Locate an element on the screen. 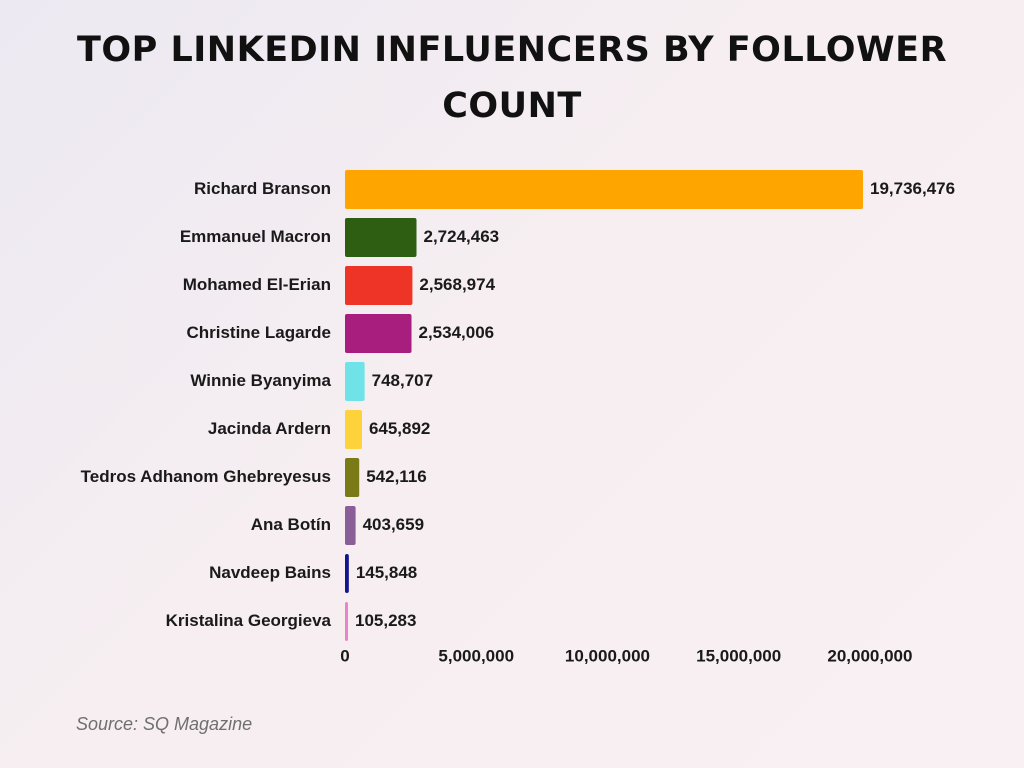  category-label-winnie-byanyima: Winnie Byanyima is located at coordinates (260, 380).